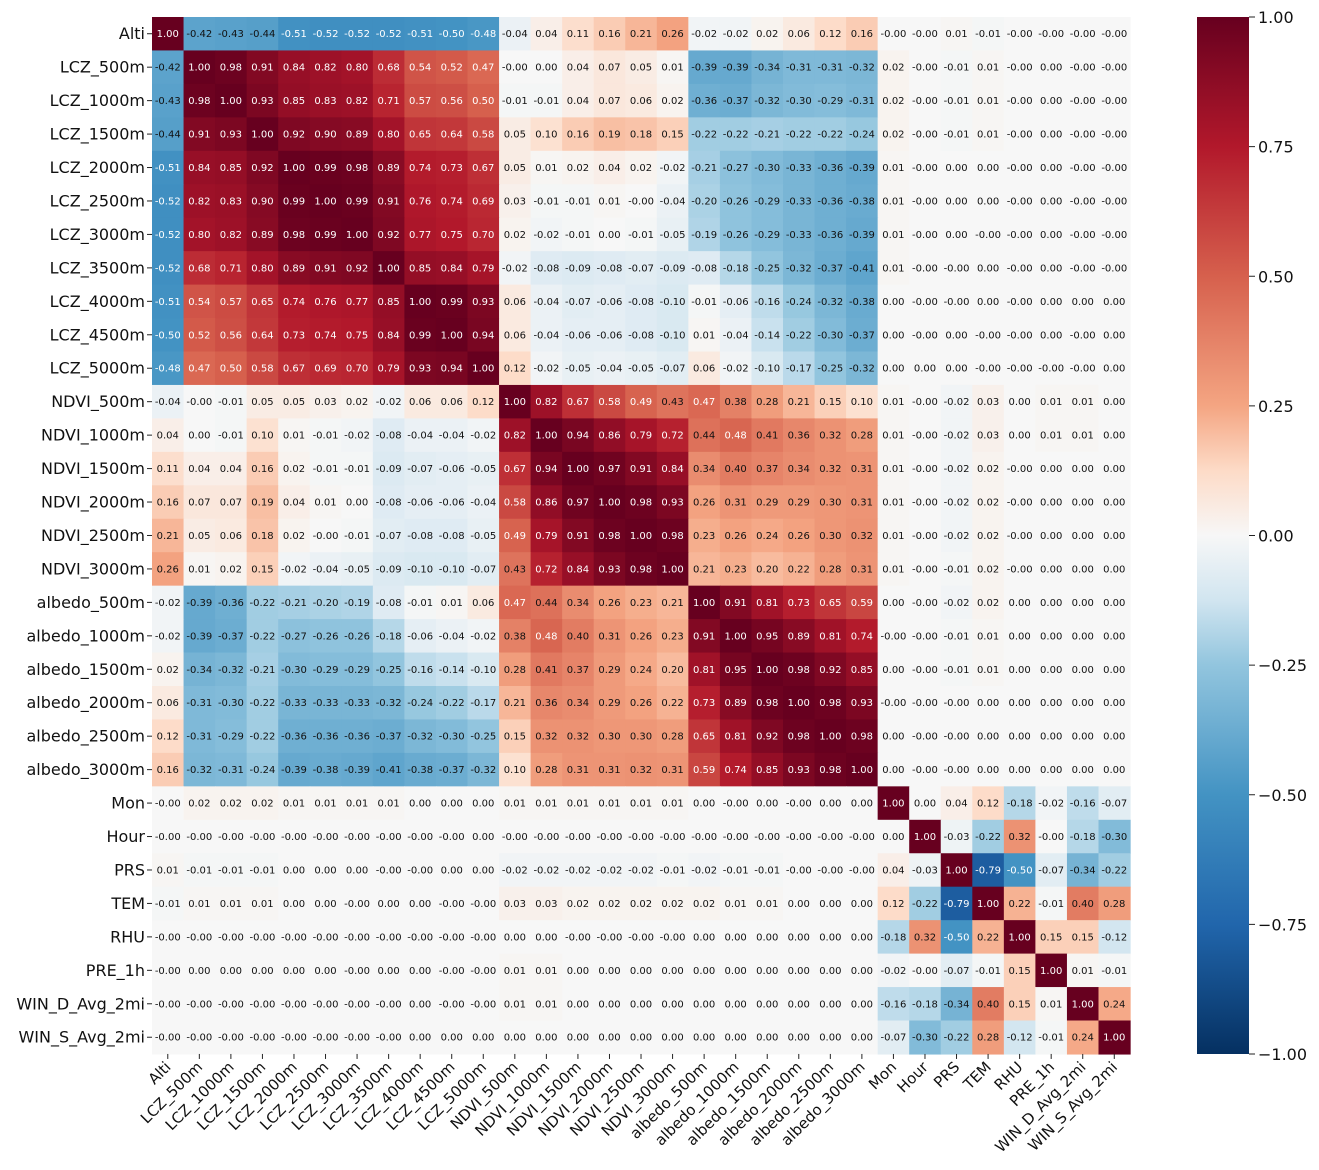 This screenshot has height=1170, width=1319. I want to click on heatmap-cell-value: 0.32, so click(862, 536).